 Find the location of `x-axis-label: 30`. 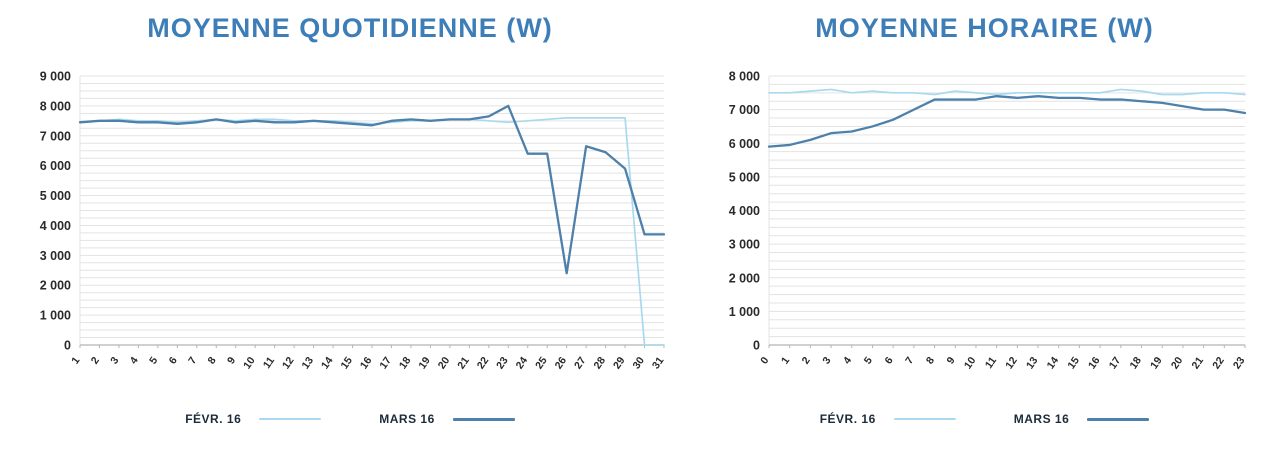

x-axis-label: 30 is located at coordinates (638, 363).